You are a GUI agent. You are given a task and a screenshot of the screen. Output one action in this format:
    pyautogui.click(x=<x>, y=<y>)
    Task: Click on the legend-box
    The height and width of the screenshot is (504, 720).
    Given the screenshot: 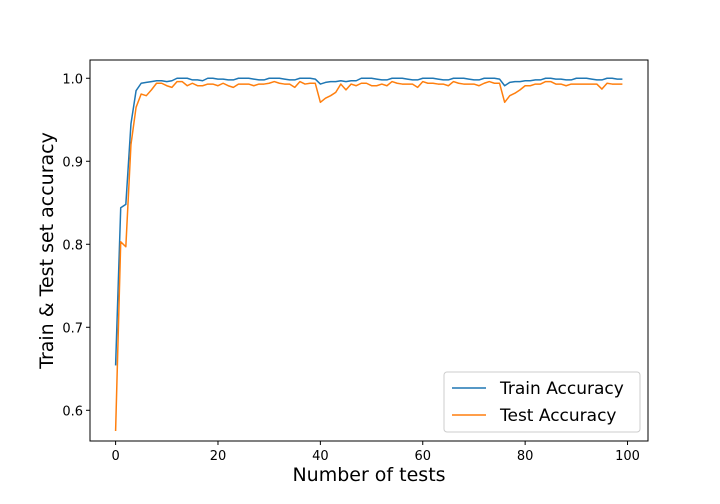 What is the action you would take?
    pyautogui.click(x=542, y=402)
    